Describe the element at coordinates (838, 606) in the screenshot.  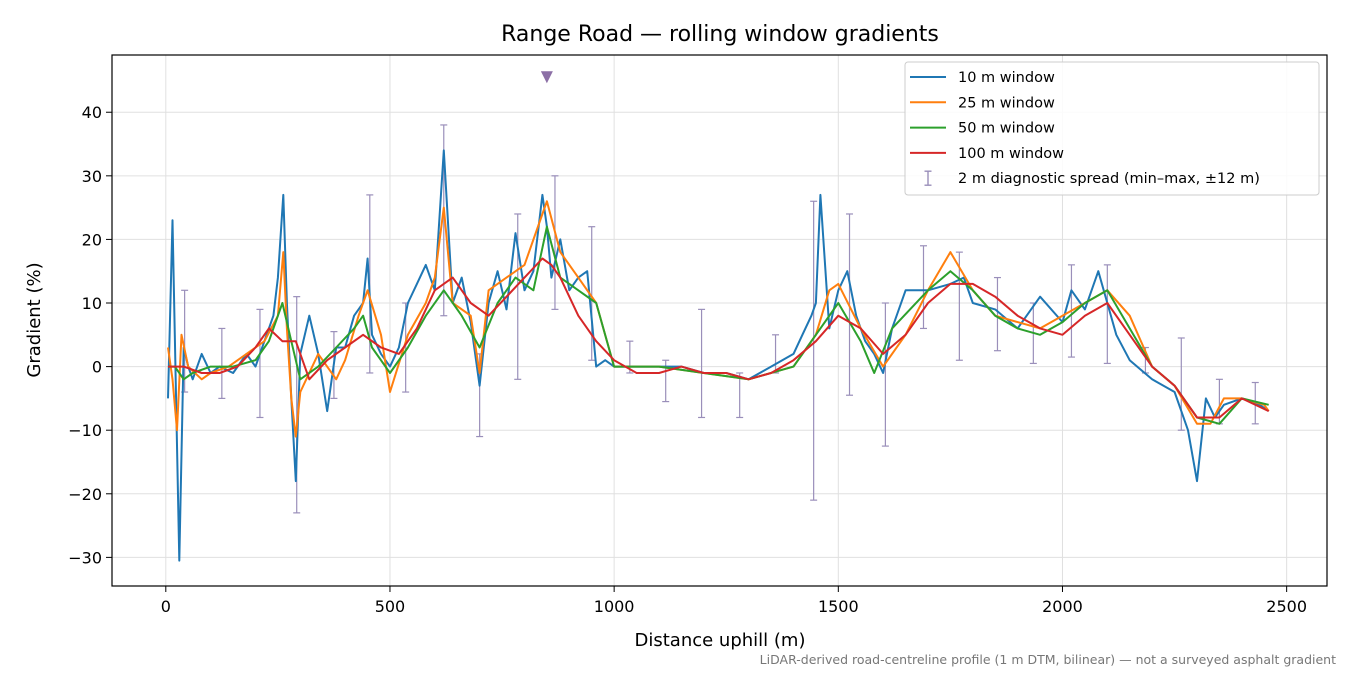
I see `x-tick-label: 1500` at that location.